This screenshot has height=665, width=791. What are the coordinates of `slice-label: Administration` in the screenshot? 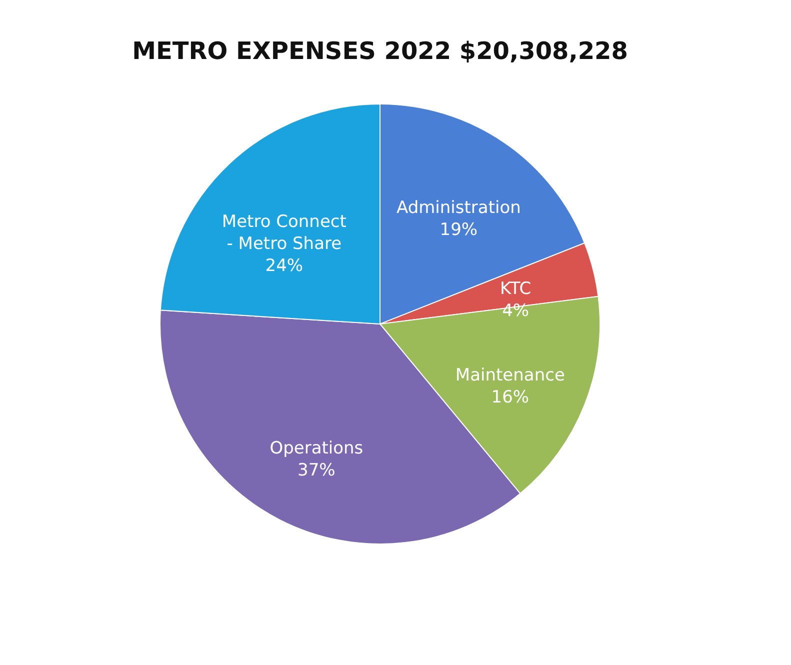 It's located at (458, 208).